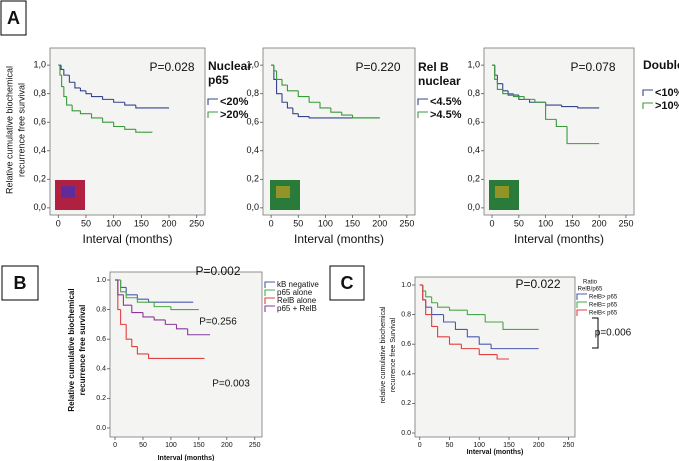  I want to click on legend-title: Rel B, so click(433, 67).